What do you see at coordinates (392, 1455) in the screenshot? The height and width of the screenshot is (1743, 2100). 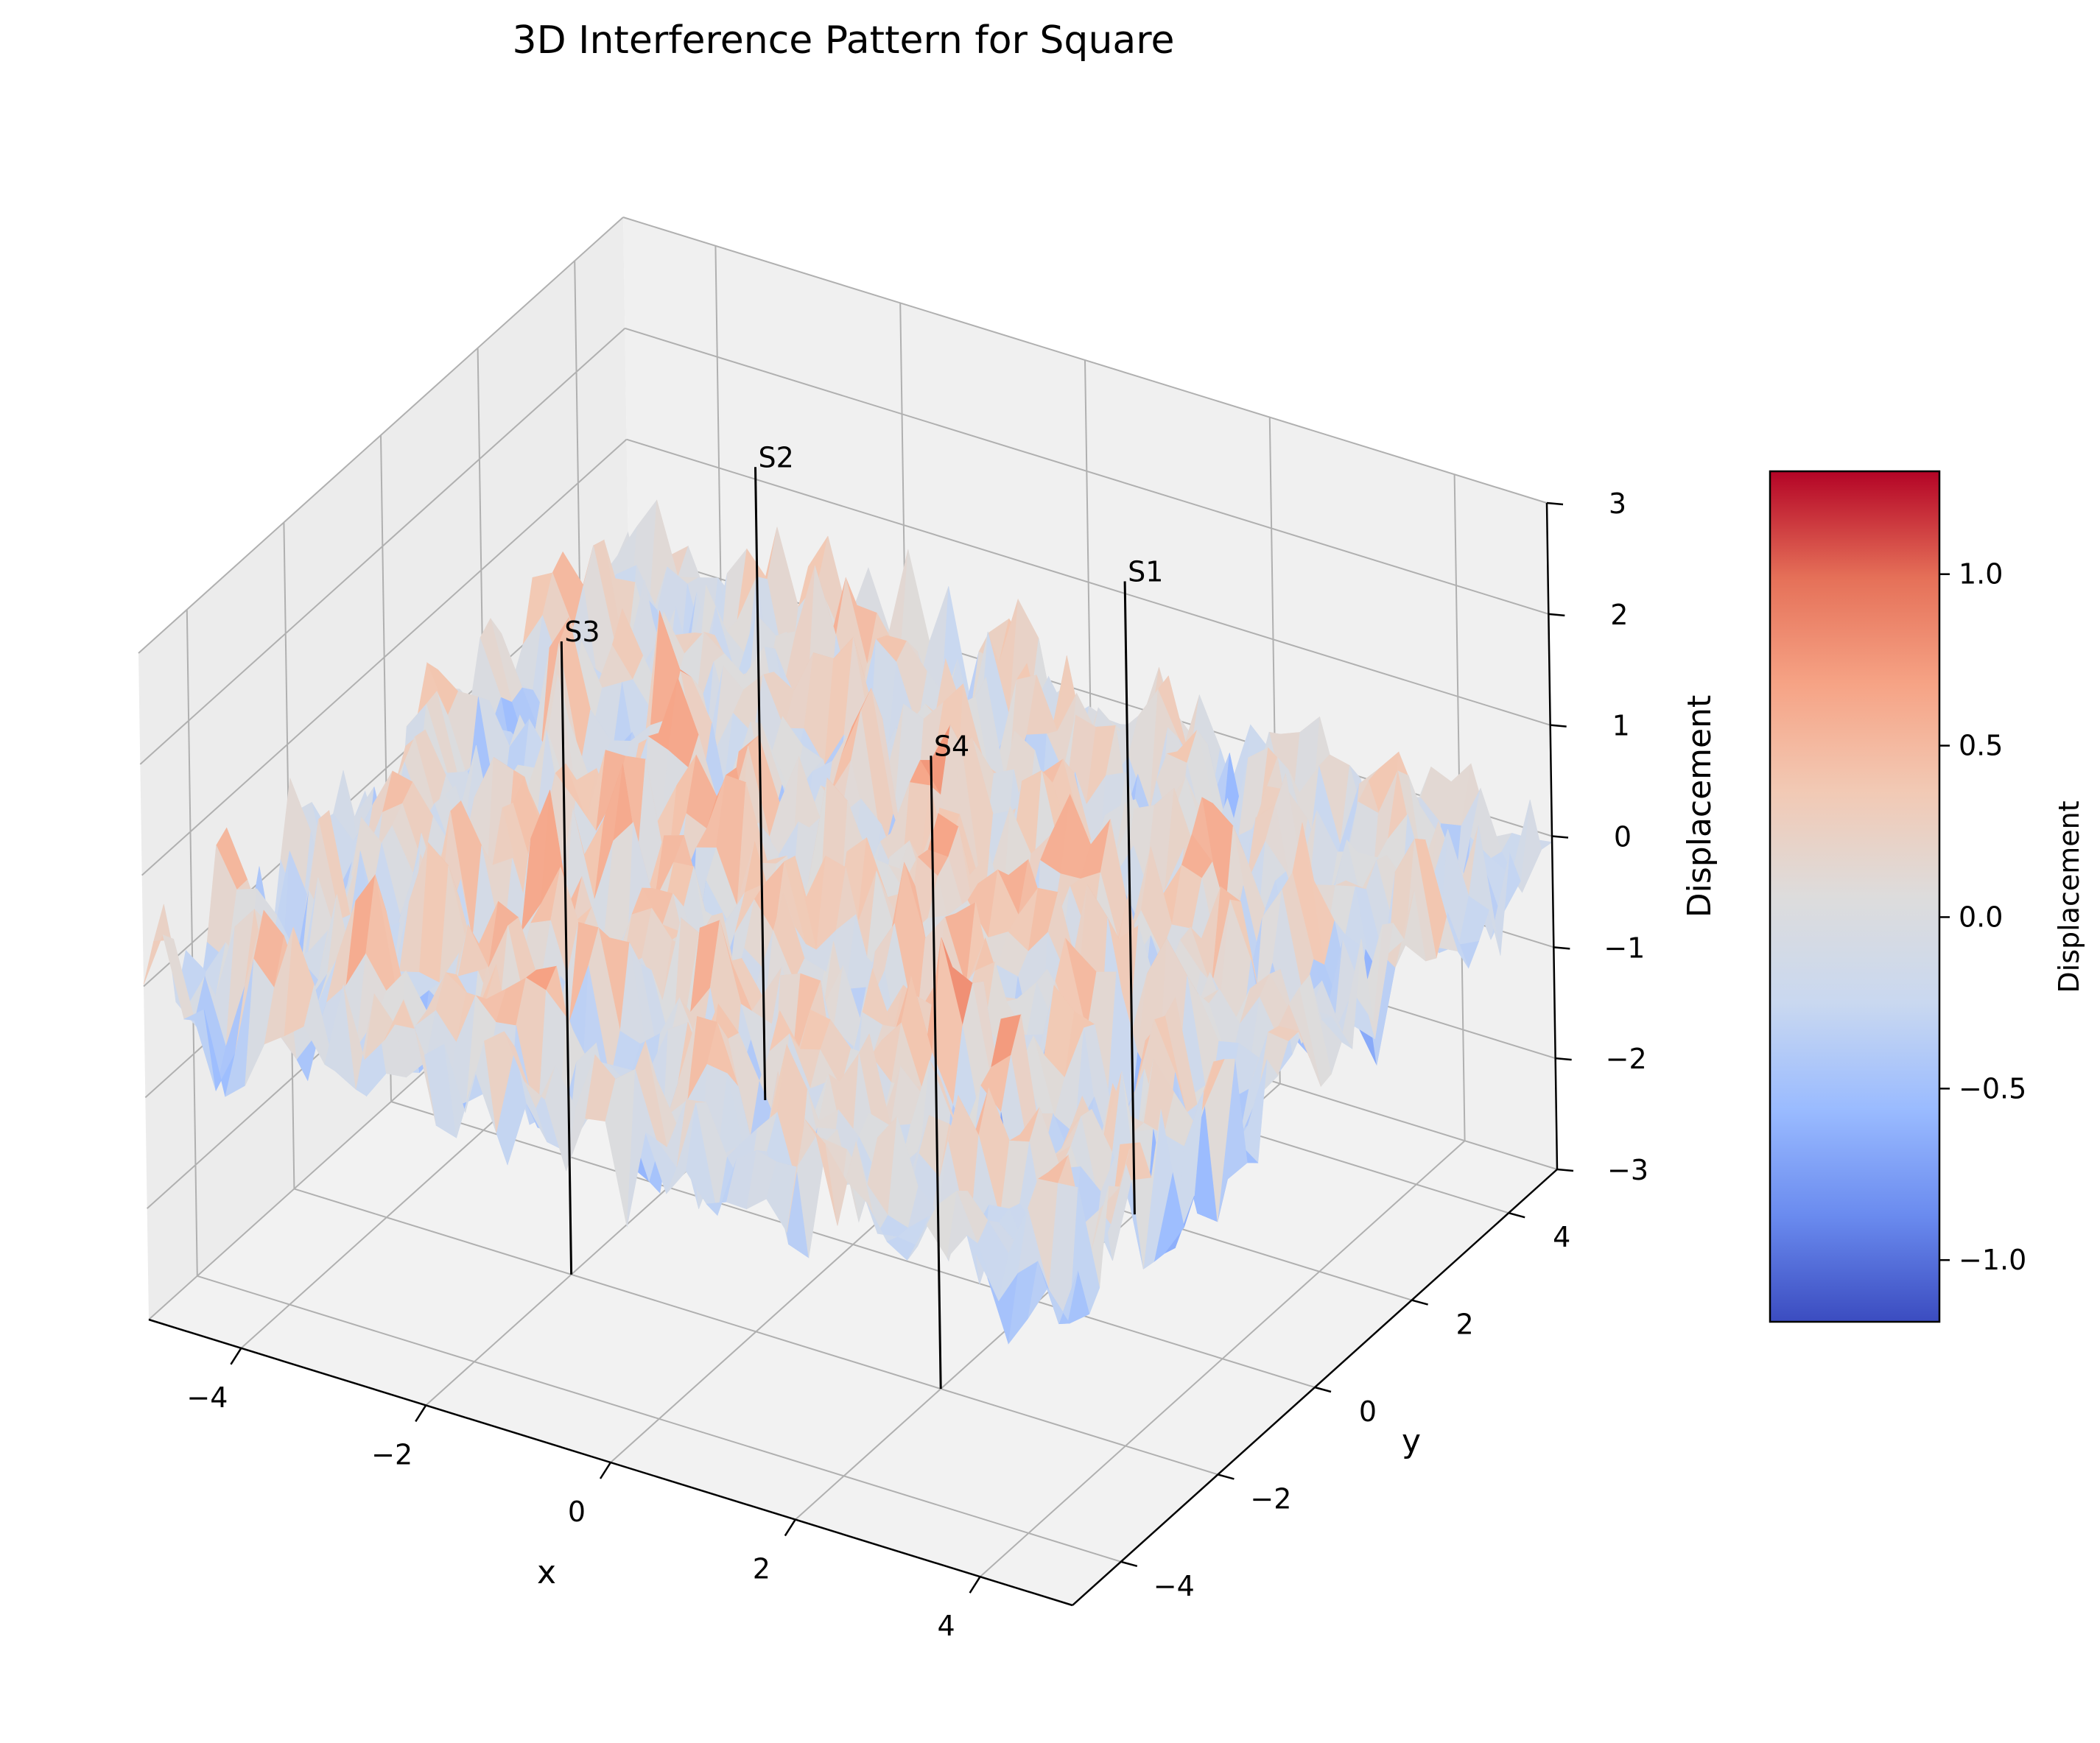 I see `x-tick-label: −2` at bounding box center [392, 1455].